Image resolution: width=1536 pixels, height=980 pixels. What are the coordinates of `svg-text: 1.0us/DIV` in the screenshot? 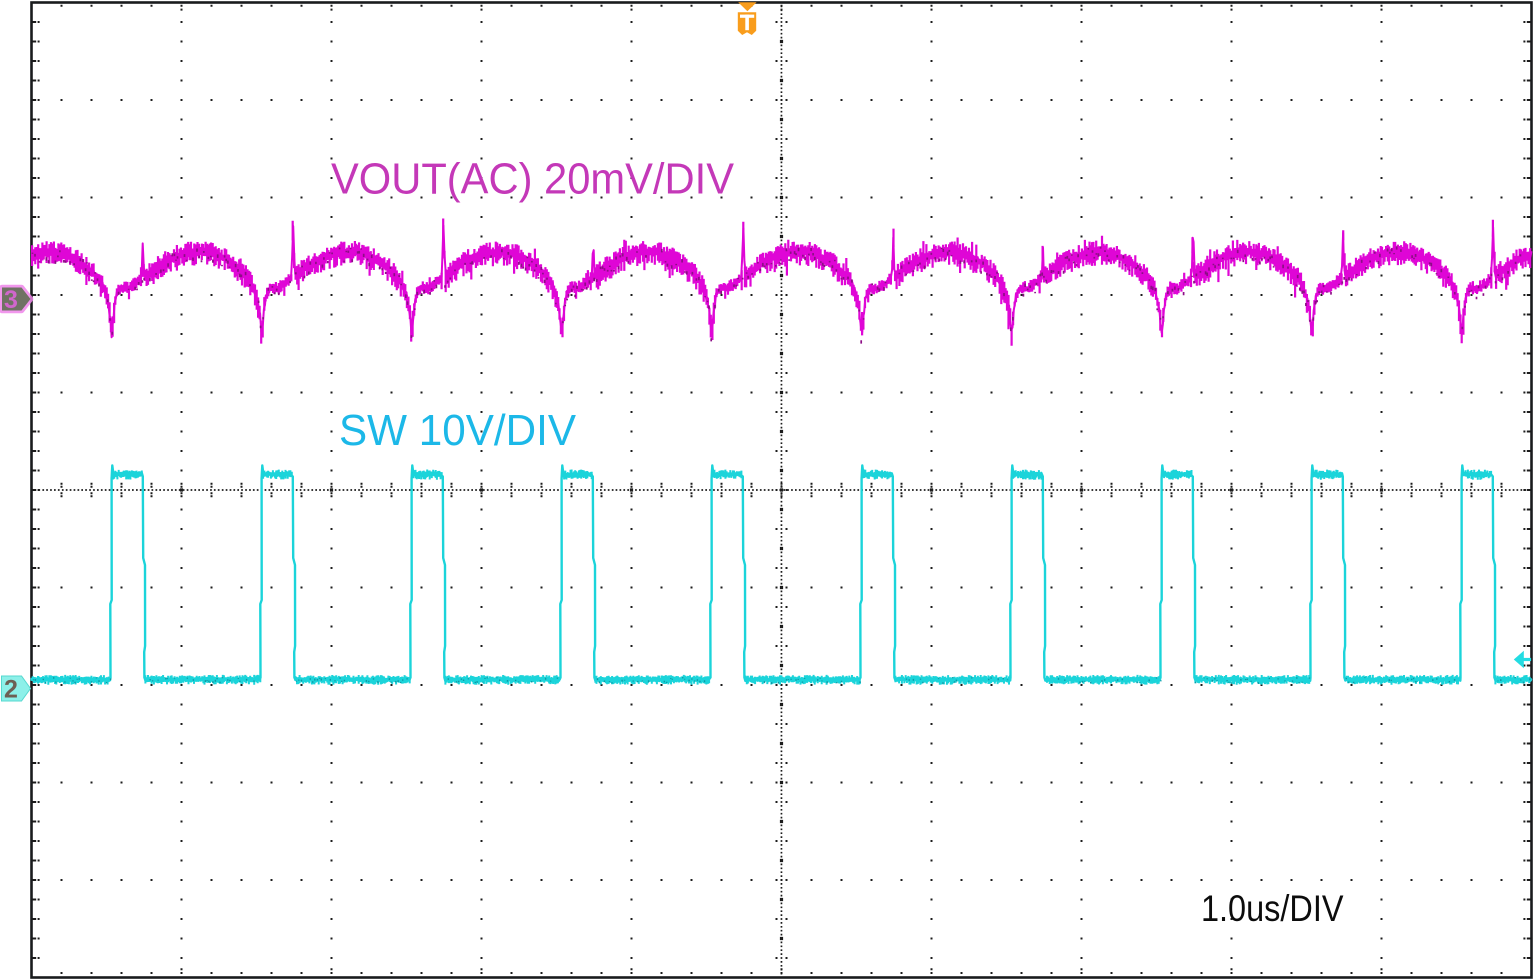 It's located at (1272, 908).